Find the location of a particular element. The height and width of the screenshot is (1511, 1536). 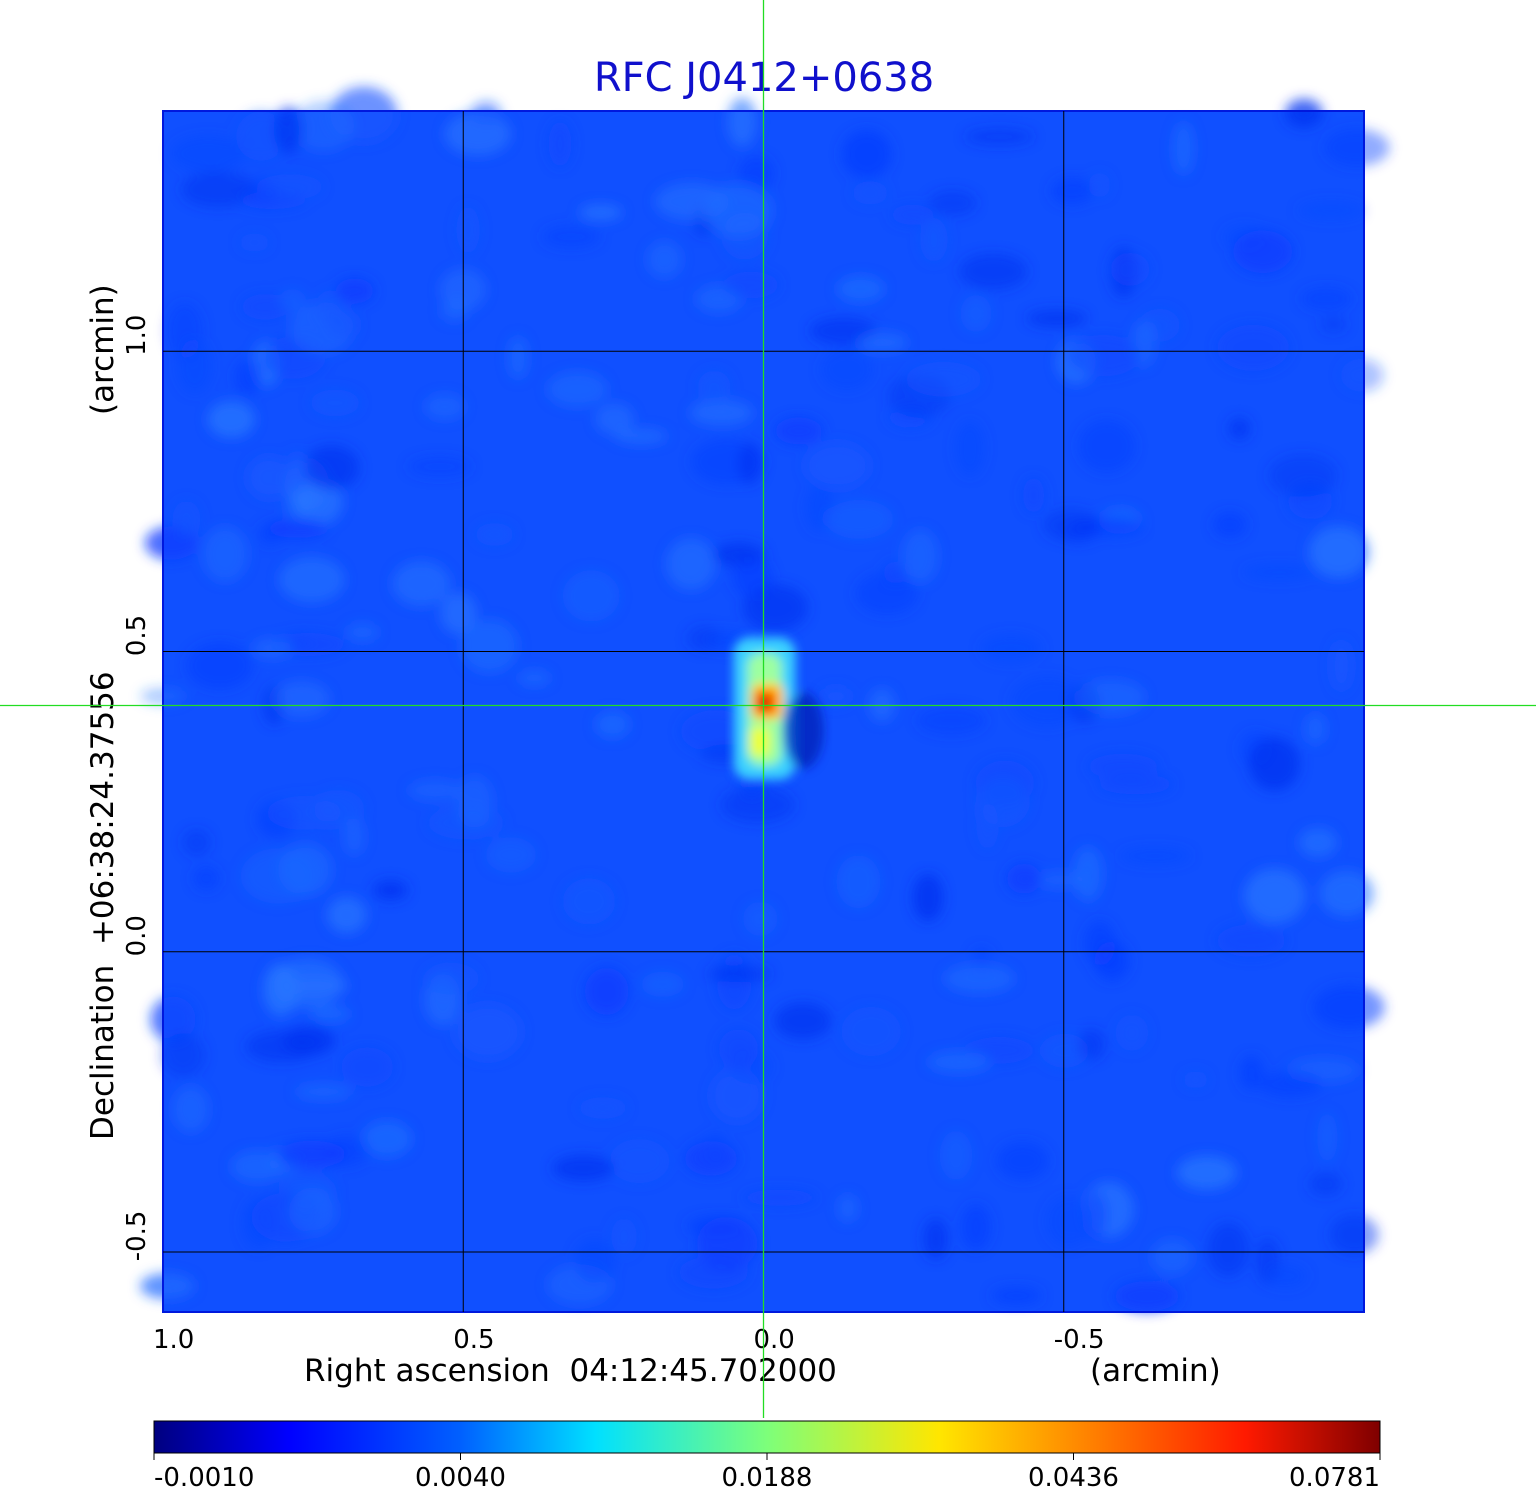

colorbar-tick-label: 0.0040 is located at coordinates (460, 1478).